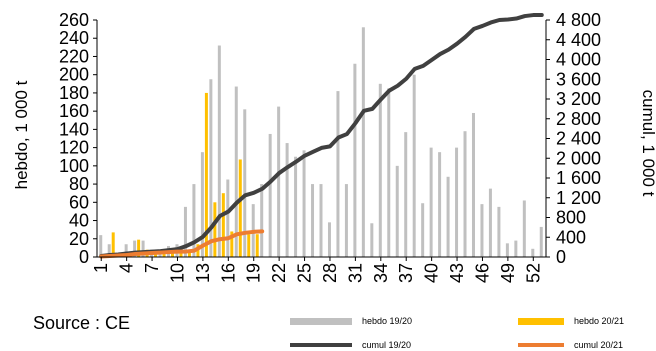 Image resolution: width=656 pixels, height=351 pixels. I want to click on legend-swatch-hebdo-2021, so click(541, 321).